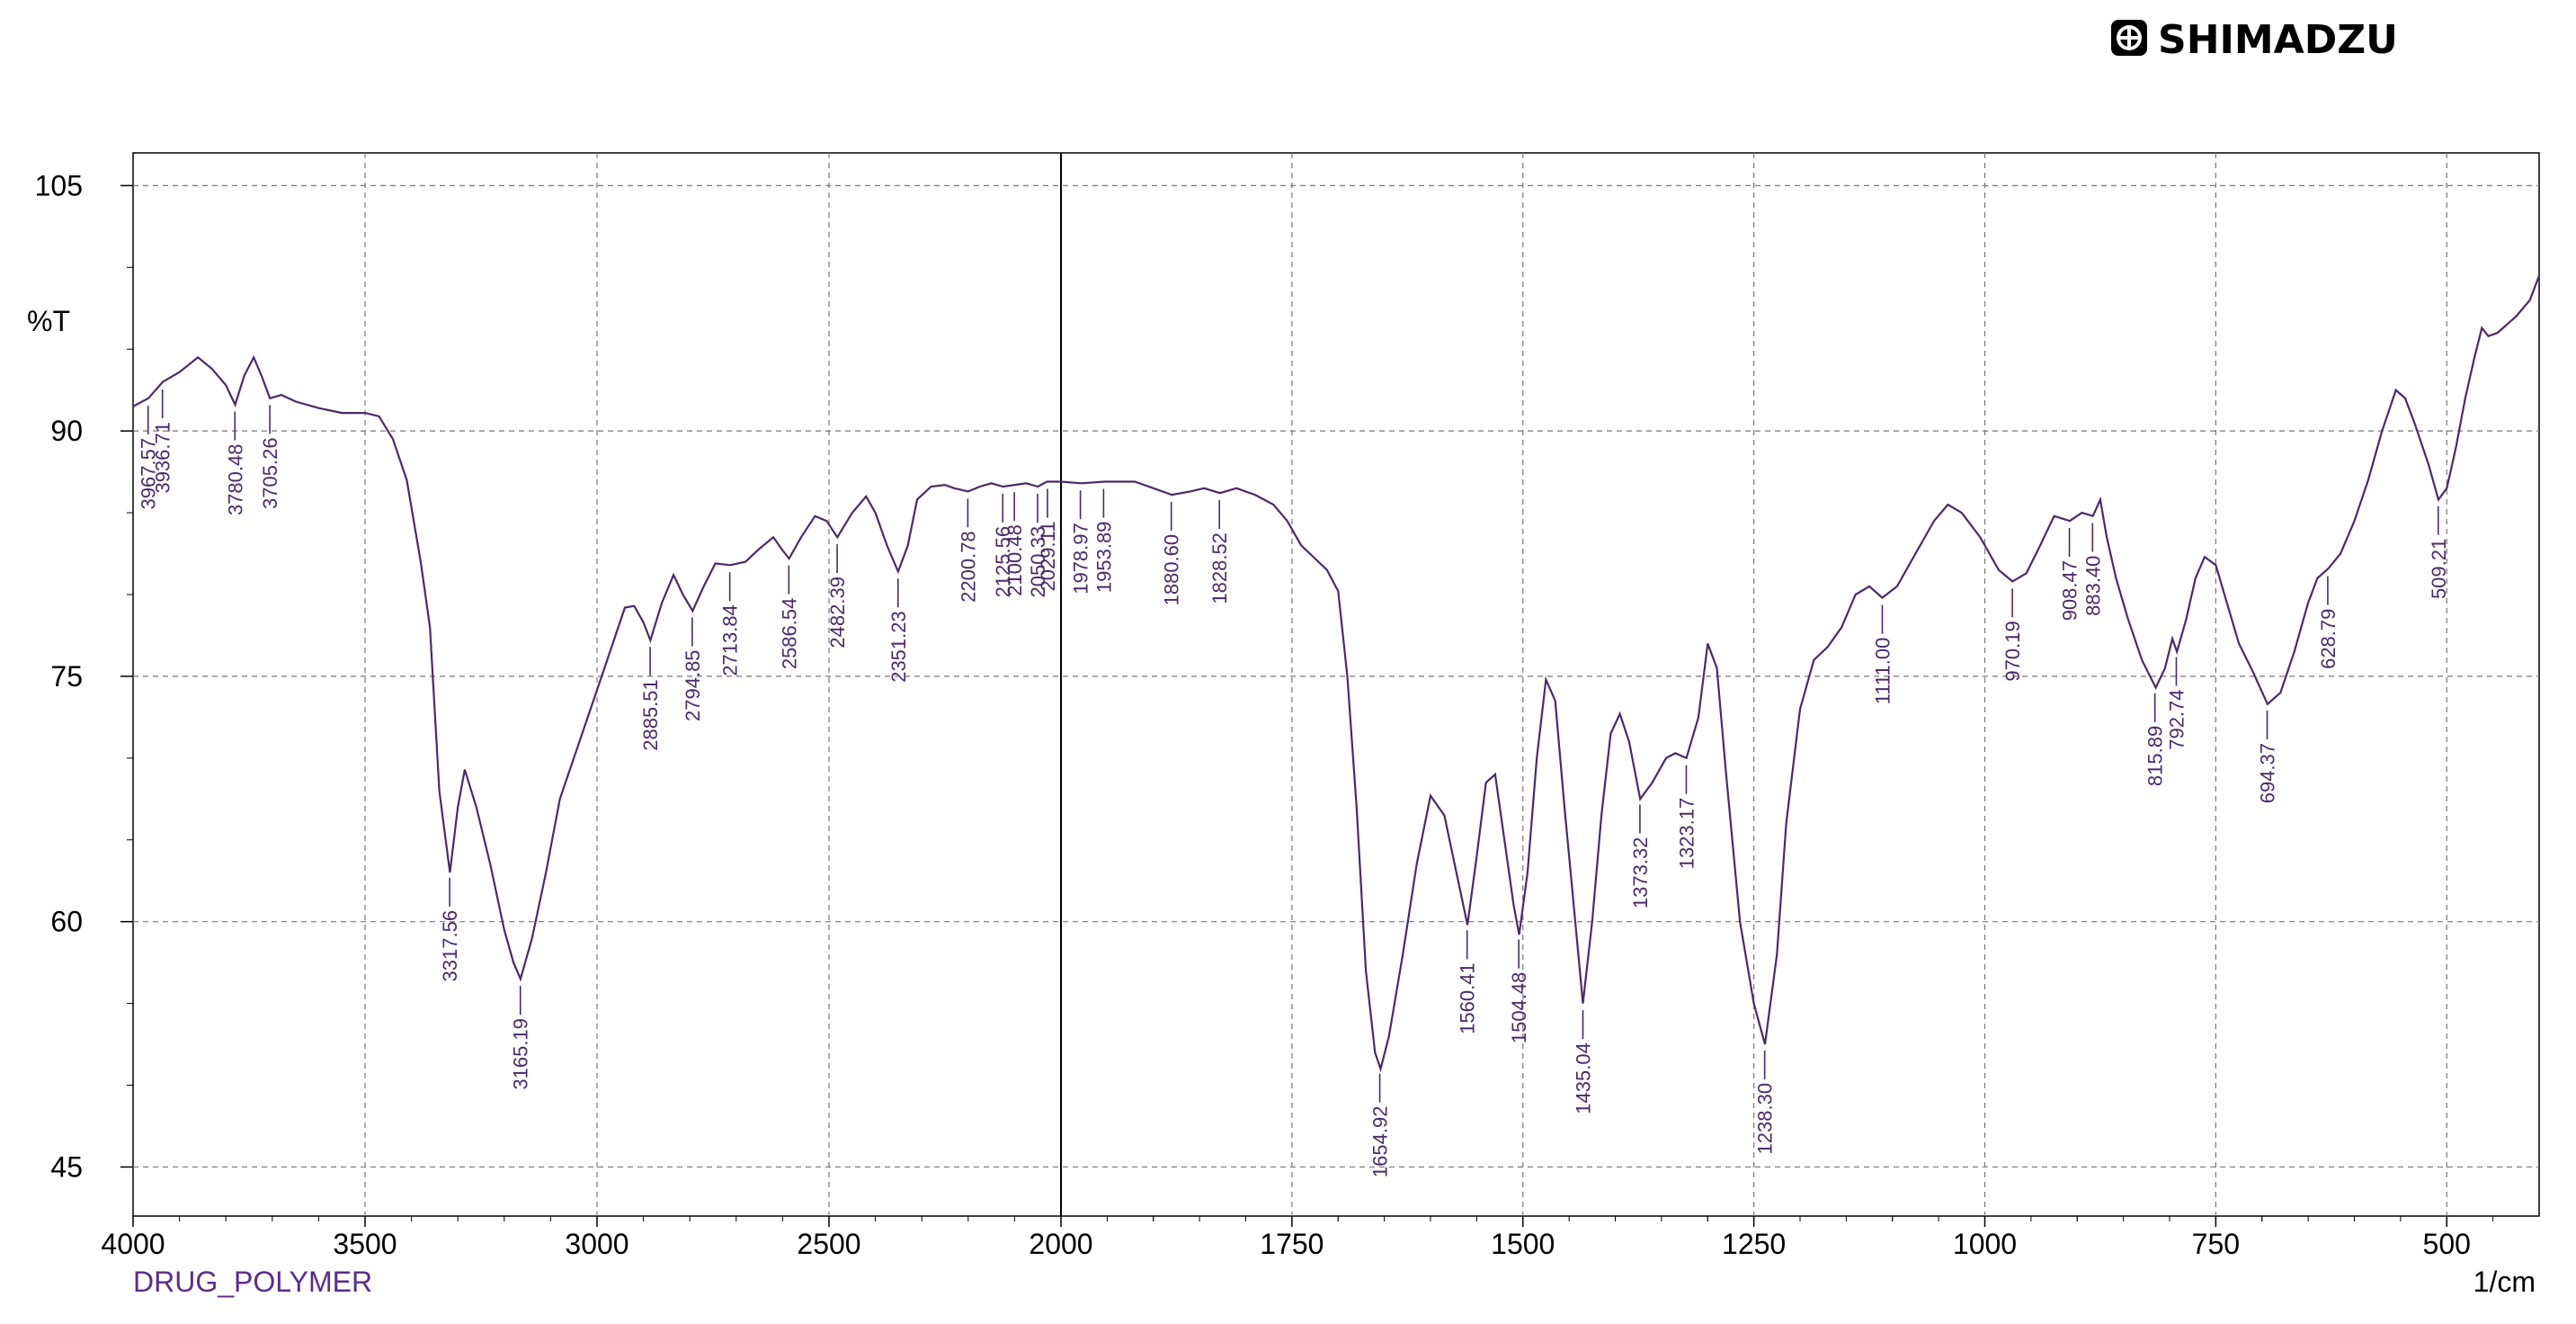 This screenshot has height=1324, width=2576. Describe the element at coordinates (2092, 586) in the screenshot. I see `peak-label: 883.40` at that location.